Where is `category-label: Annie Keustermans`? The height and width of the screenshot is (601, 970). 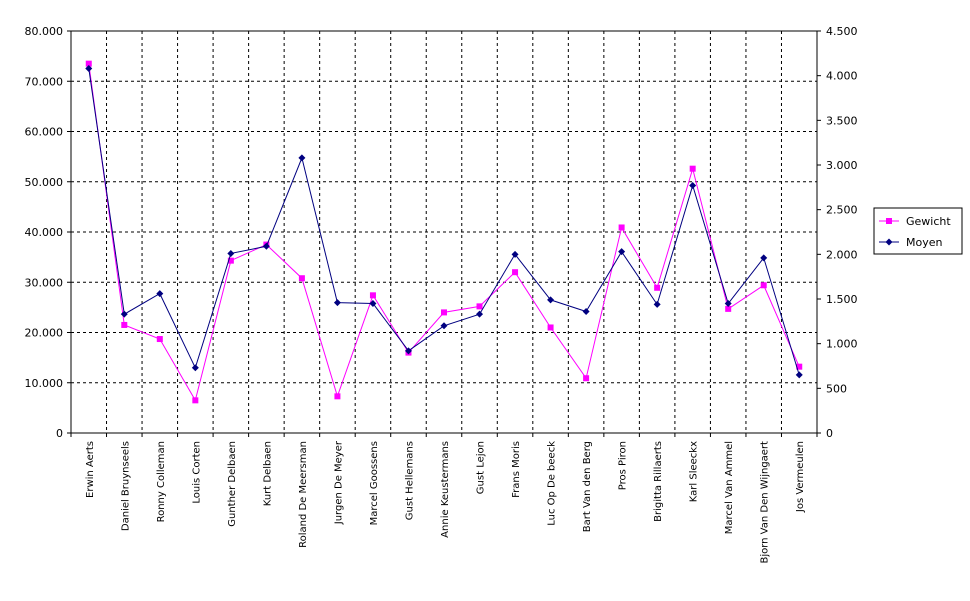
category-label: Annie Keustermans is located at coordinates (445, 489).